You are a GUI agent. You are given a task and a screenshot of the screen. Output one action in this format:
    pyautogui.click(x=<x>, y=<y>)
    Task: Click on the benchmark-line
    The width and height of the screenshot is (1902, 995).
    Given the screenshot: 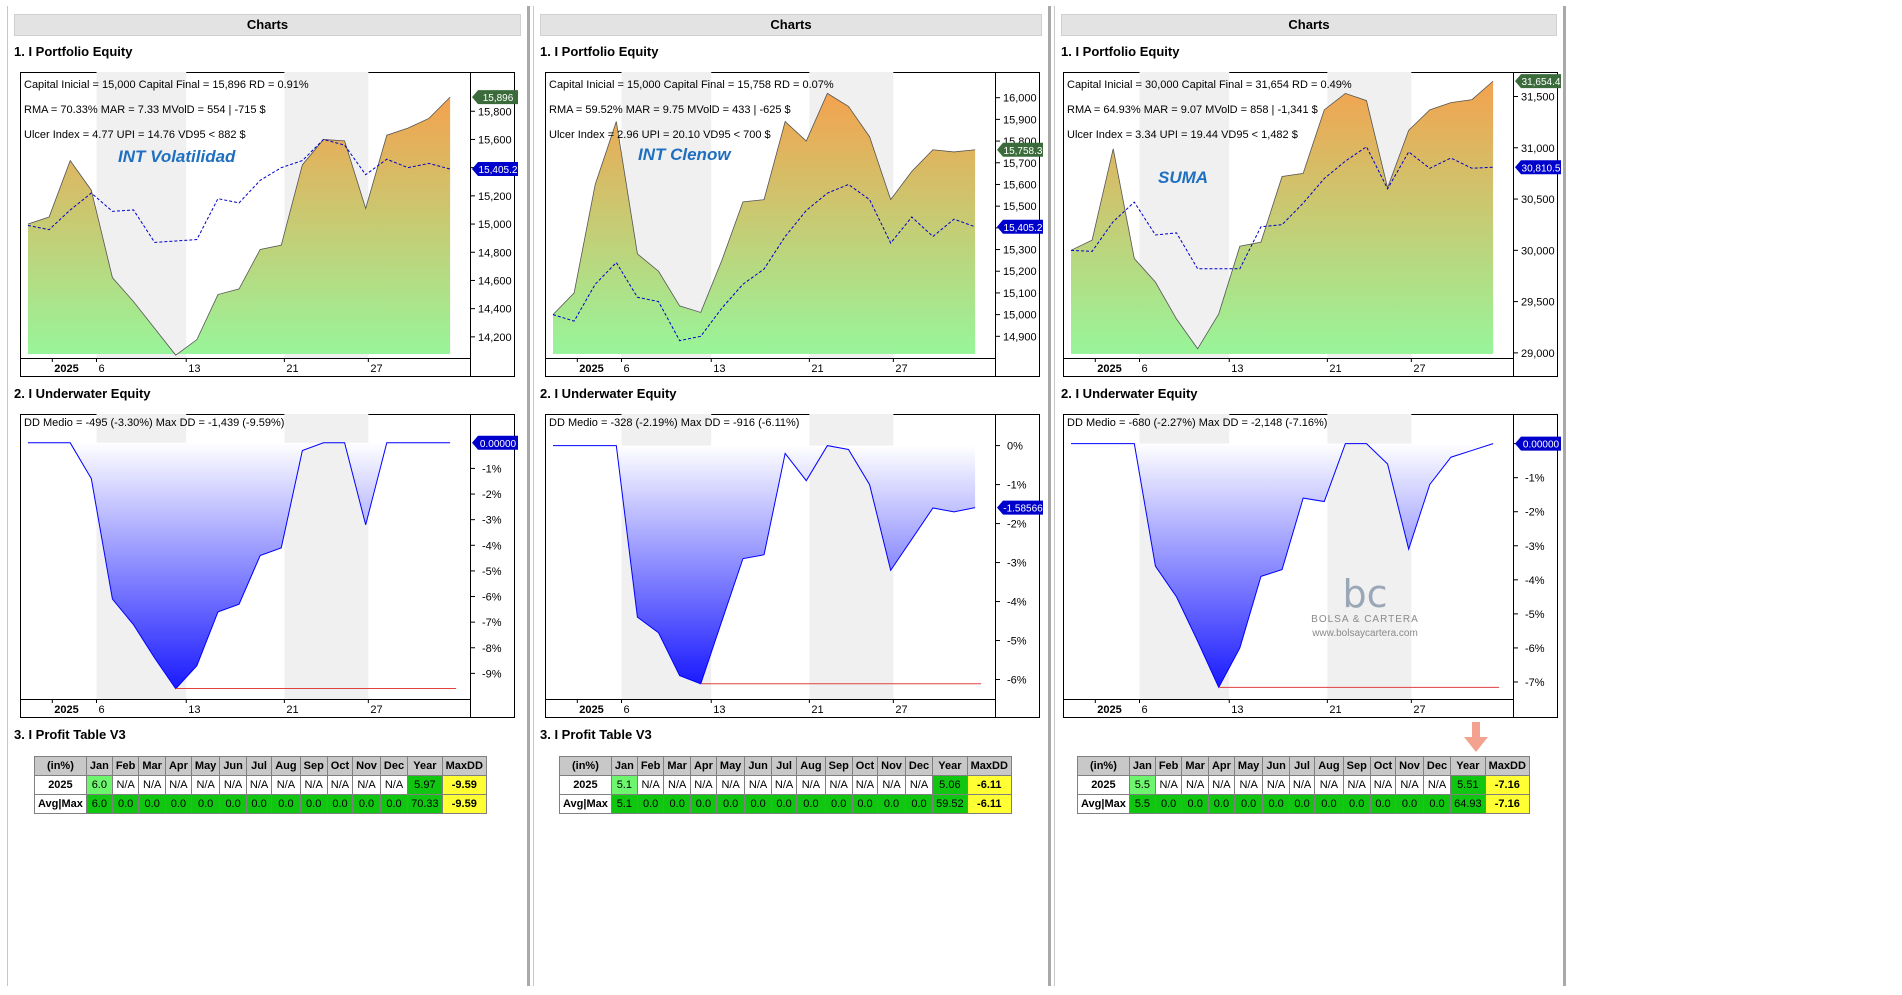 What is the action you would take?
    pyautogui.click(x=764, y=262)
    